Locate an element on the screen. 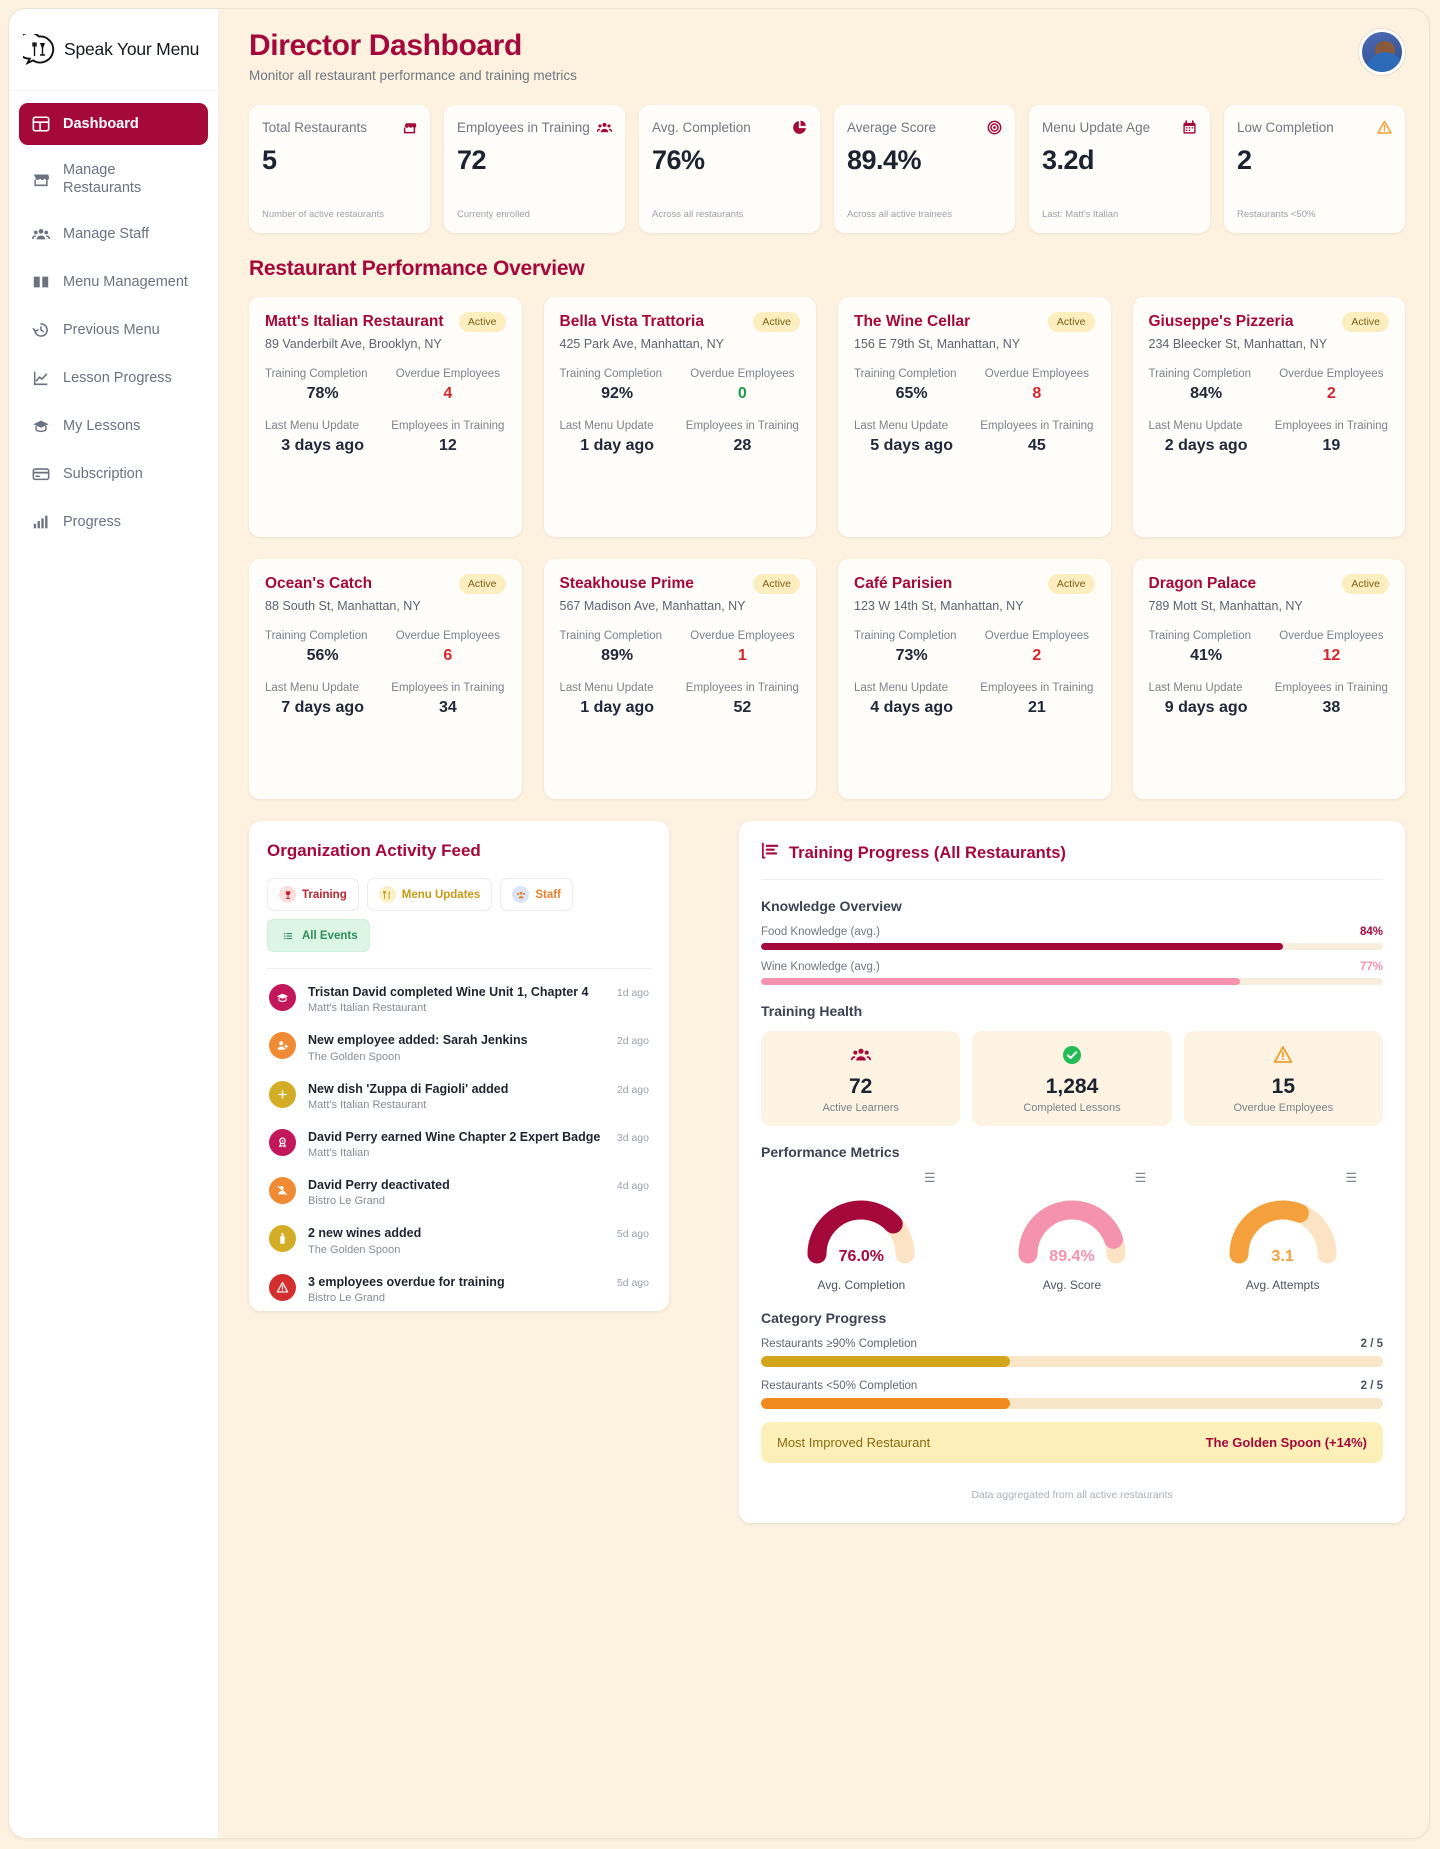  filter-label: Training is located at coordinates (324, 894).